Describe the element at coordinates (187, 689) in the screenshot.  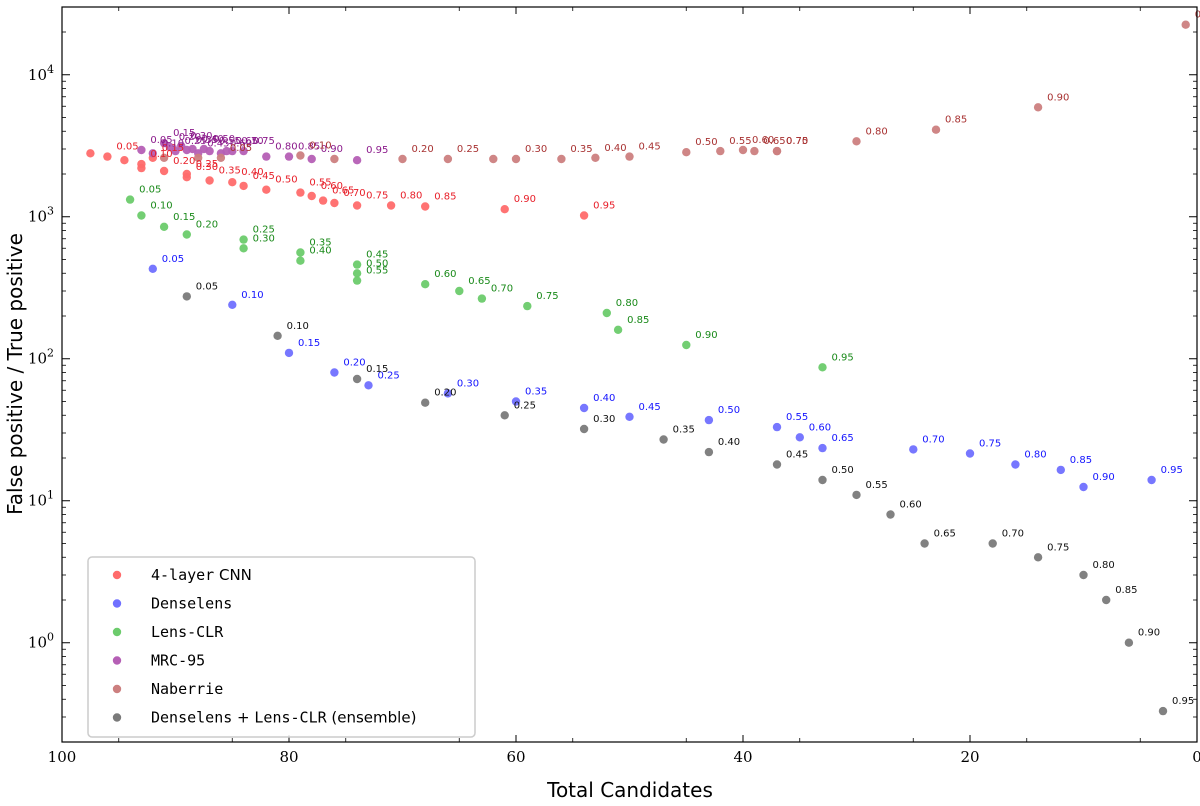
I see `legend-label: Naberrie` at that location.